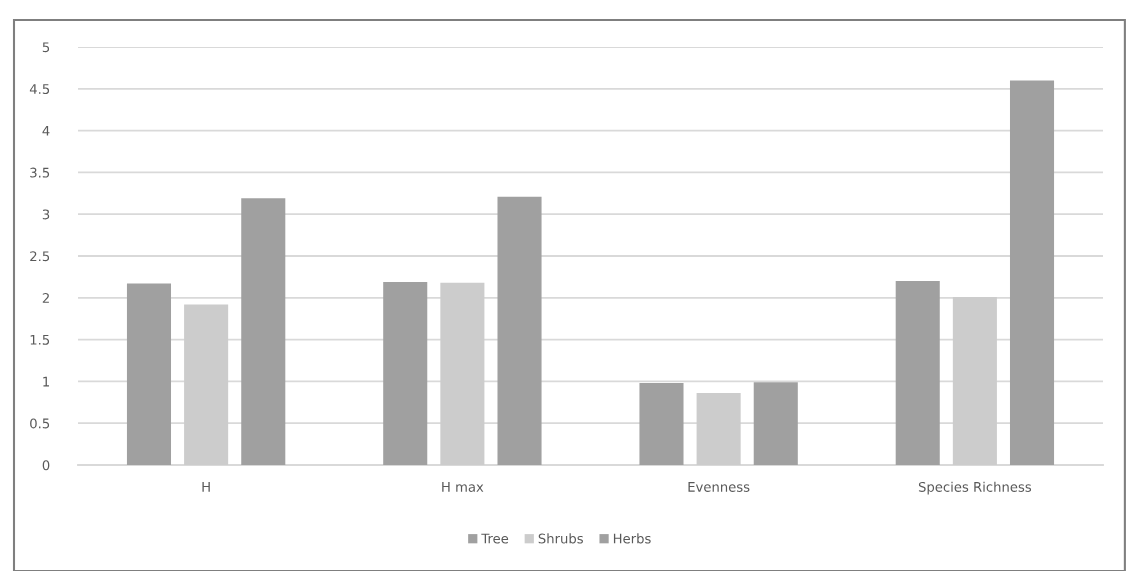 The image size is (1126, 571). What do you see at coordinates (463, 487) in the screenshot?
I see `x-tick-label: H max` at bounding box center [463, 487].